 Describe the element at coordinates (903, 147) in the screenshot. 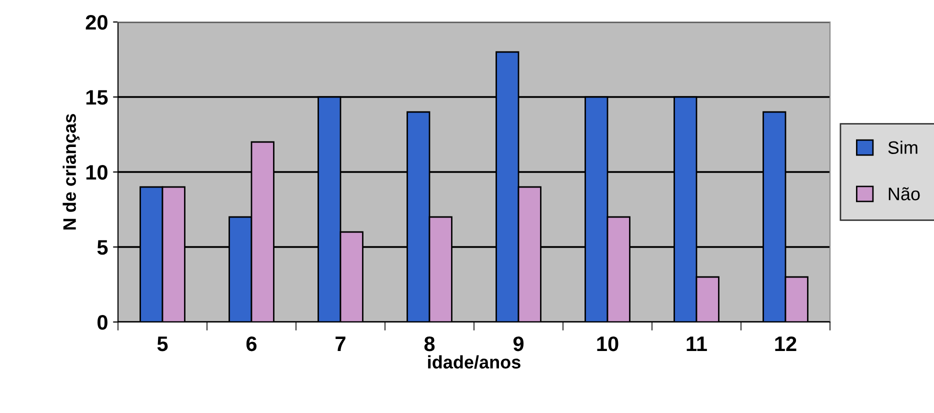

I see `legend-label: Sim` at that location.